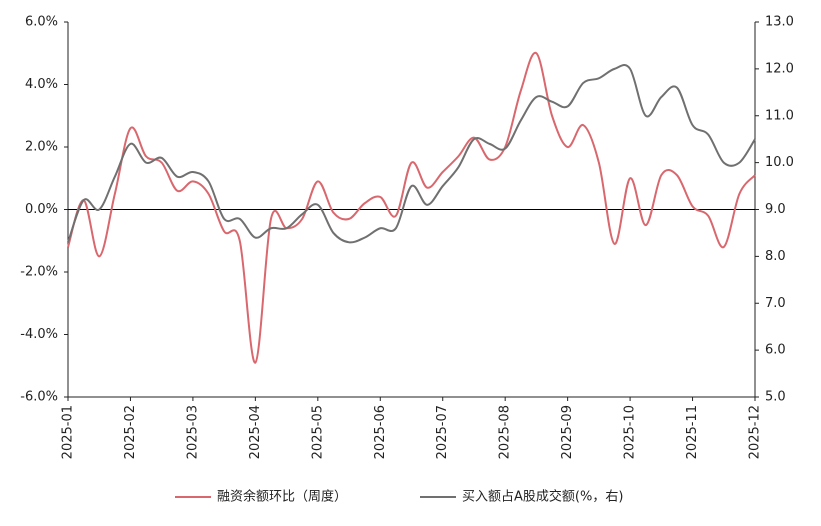 The height and width of the screenshot is (526, 821). What do you see at coordinates (505, 432) in the screenshot?
I see `x-tick-label: 2025-08` at bounding box center [505, 432].